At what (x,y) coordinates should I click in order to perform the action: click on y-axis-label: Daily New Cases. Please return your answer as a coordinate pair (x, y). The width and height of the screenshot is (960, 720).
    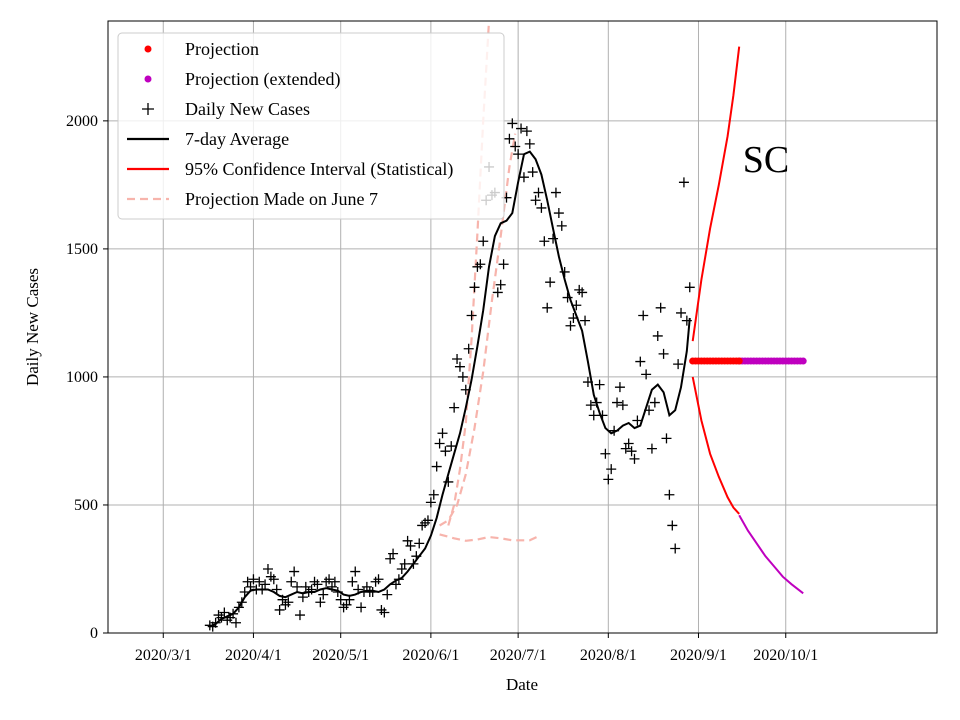
    Looking at the image, I should click on (32, 327).